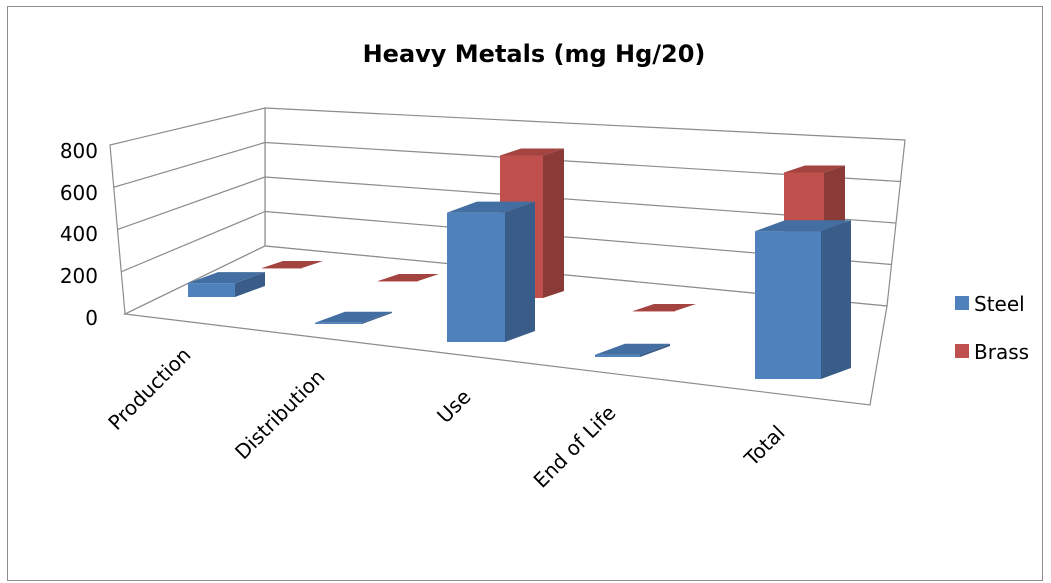  I want to click on x-category-label: Production, so click(149, 389).